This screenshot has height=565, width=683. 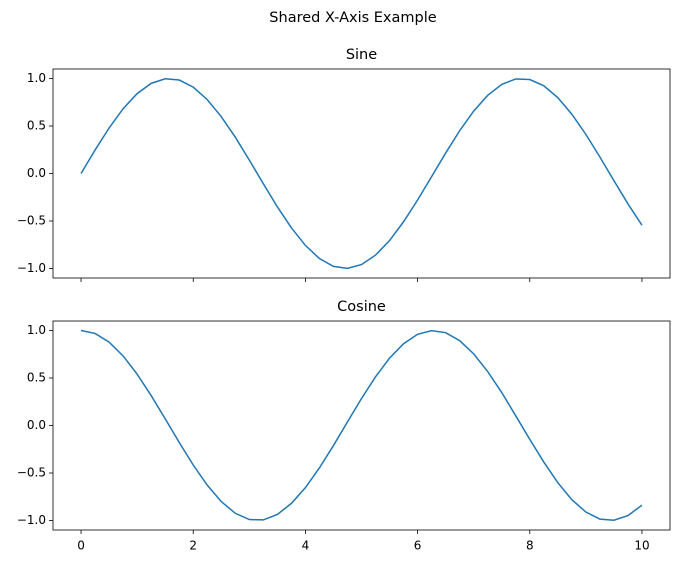 I want to click on x-tick-label: 4, so click(x=306, y=546).